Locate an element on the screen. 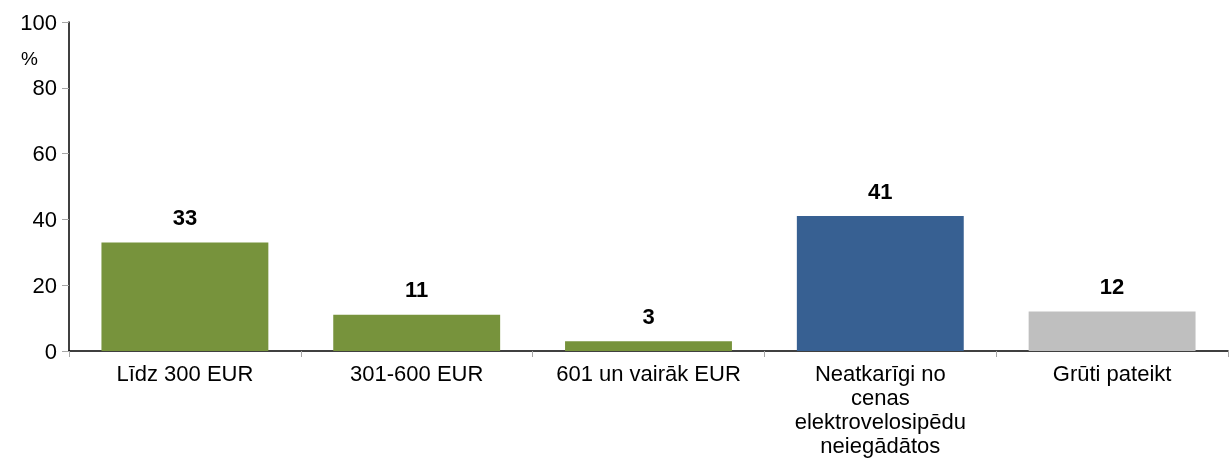  y-tick-label: 80 is located at coordinates (44, 88).